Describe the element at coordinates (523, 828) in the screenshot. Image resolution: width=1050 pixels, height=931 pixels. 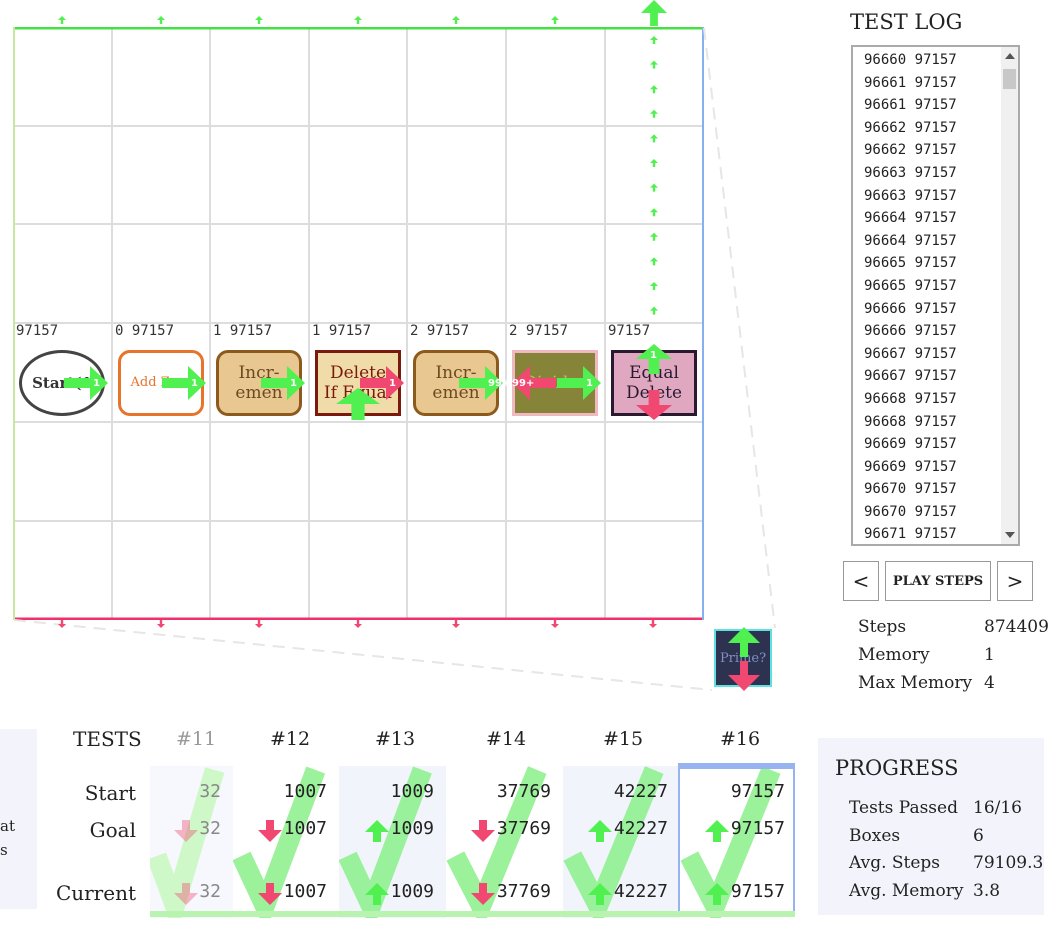
I see `test-goal-value: 37769` at that location.